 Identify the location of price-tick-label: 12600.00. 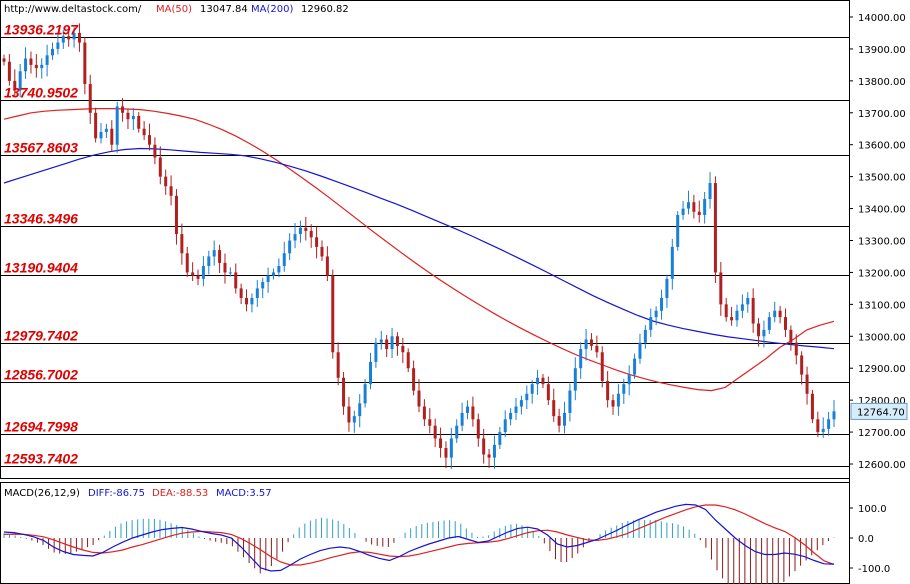
(882, 465).